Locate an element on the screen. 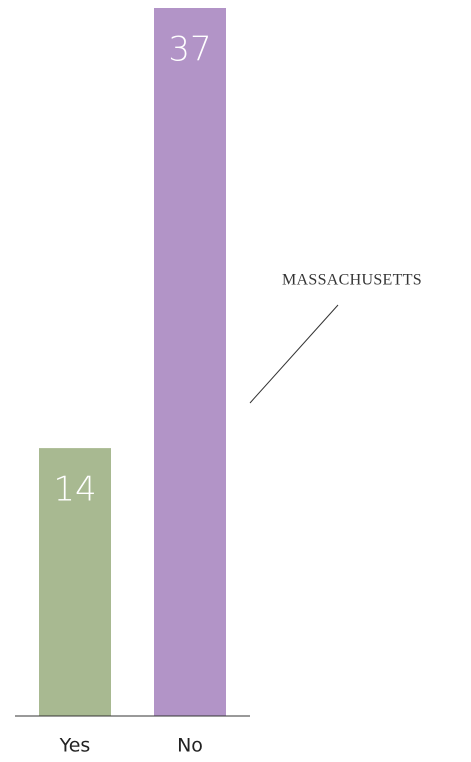 This screenshot has width=471, height=762. x-tick-label: No is located at coordinates (190, 746).